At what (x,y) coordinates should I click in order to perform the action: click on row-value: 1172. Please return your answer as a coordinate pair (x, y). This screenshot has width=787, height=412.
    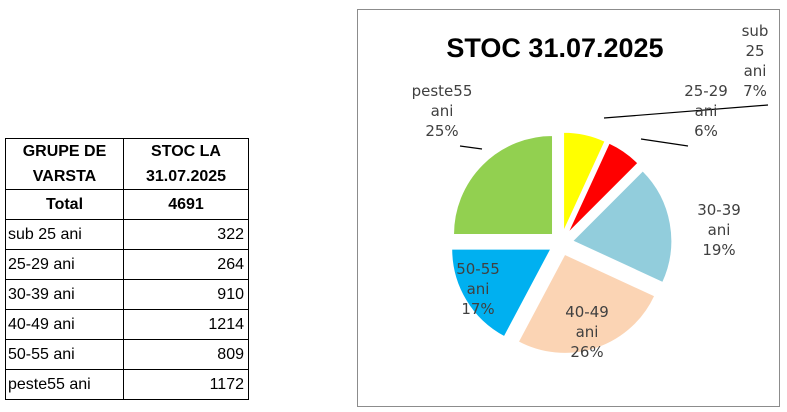
    Looking at the image, I should click on (186, 384).